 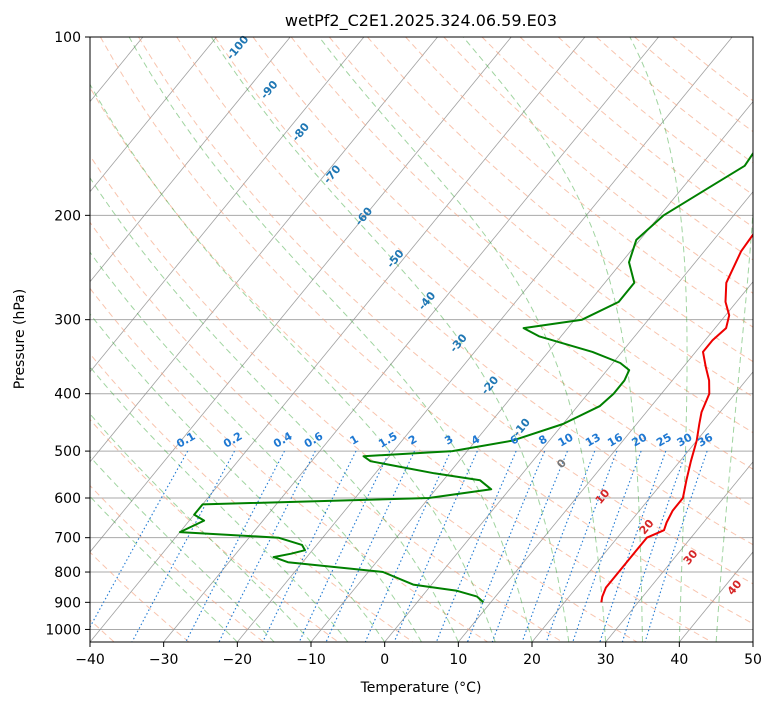 I want to click on y-tick-label: 300, so click(x=67, y=321).